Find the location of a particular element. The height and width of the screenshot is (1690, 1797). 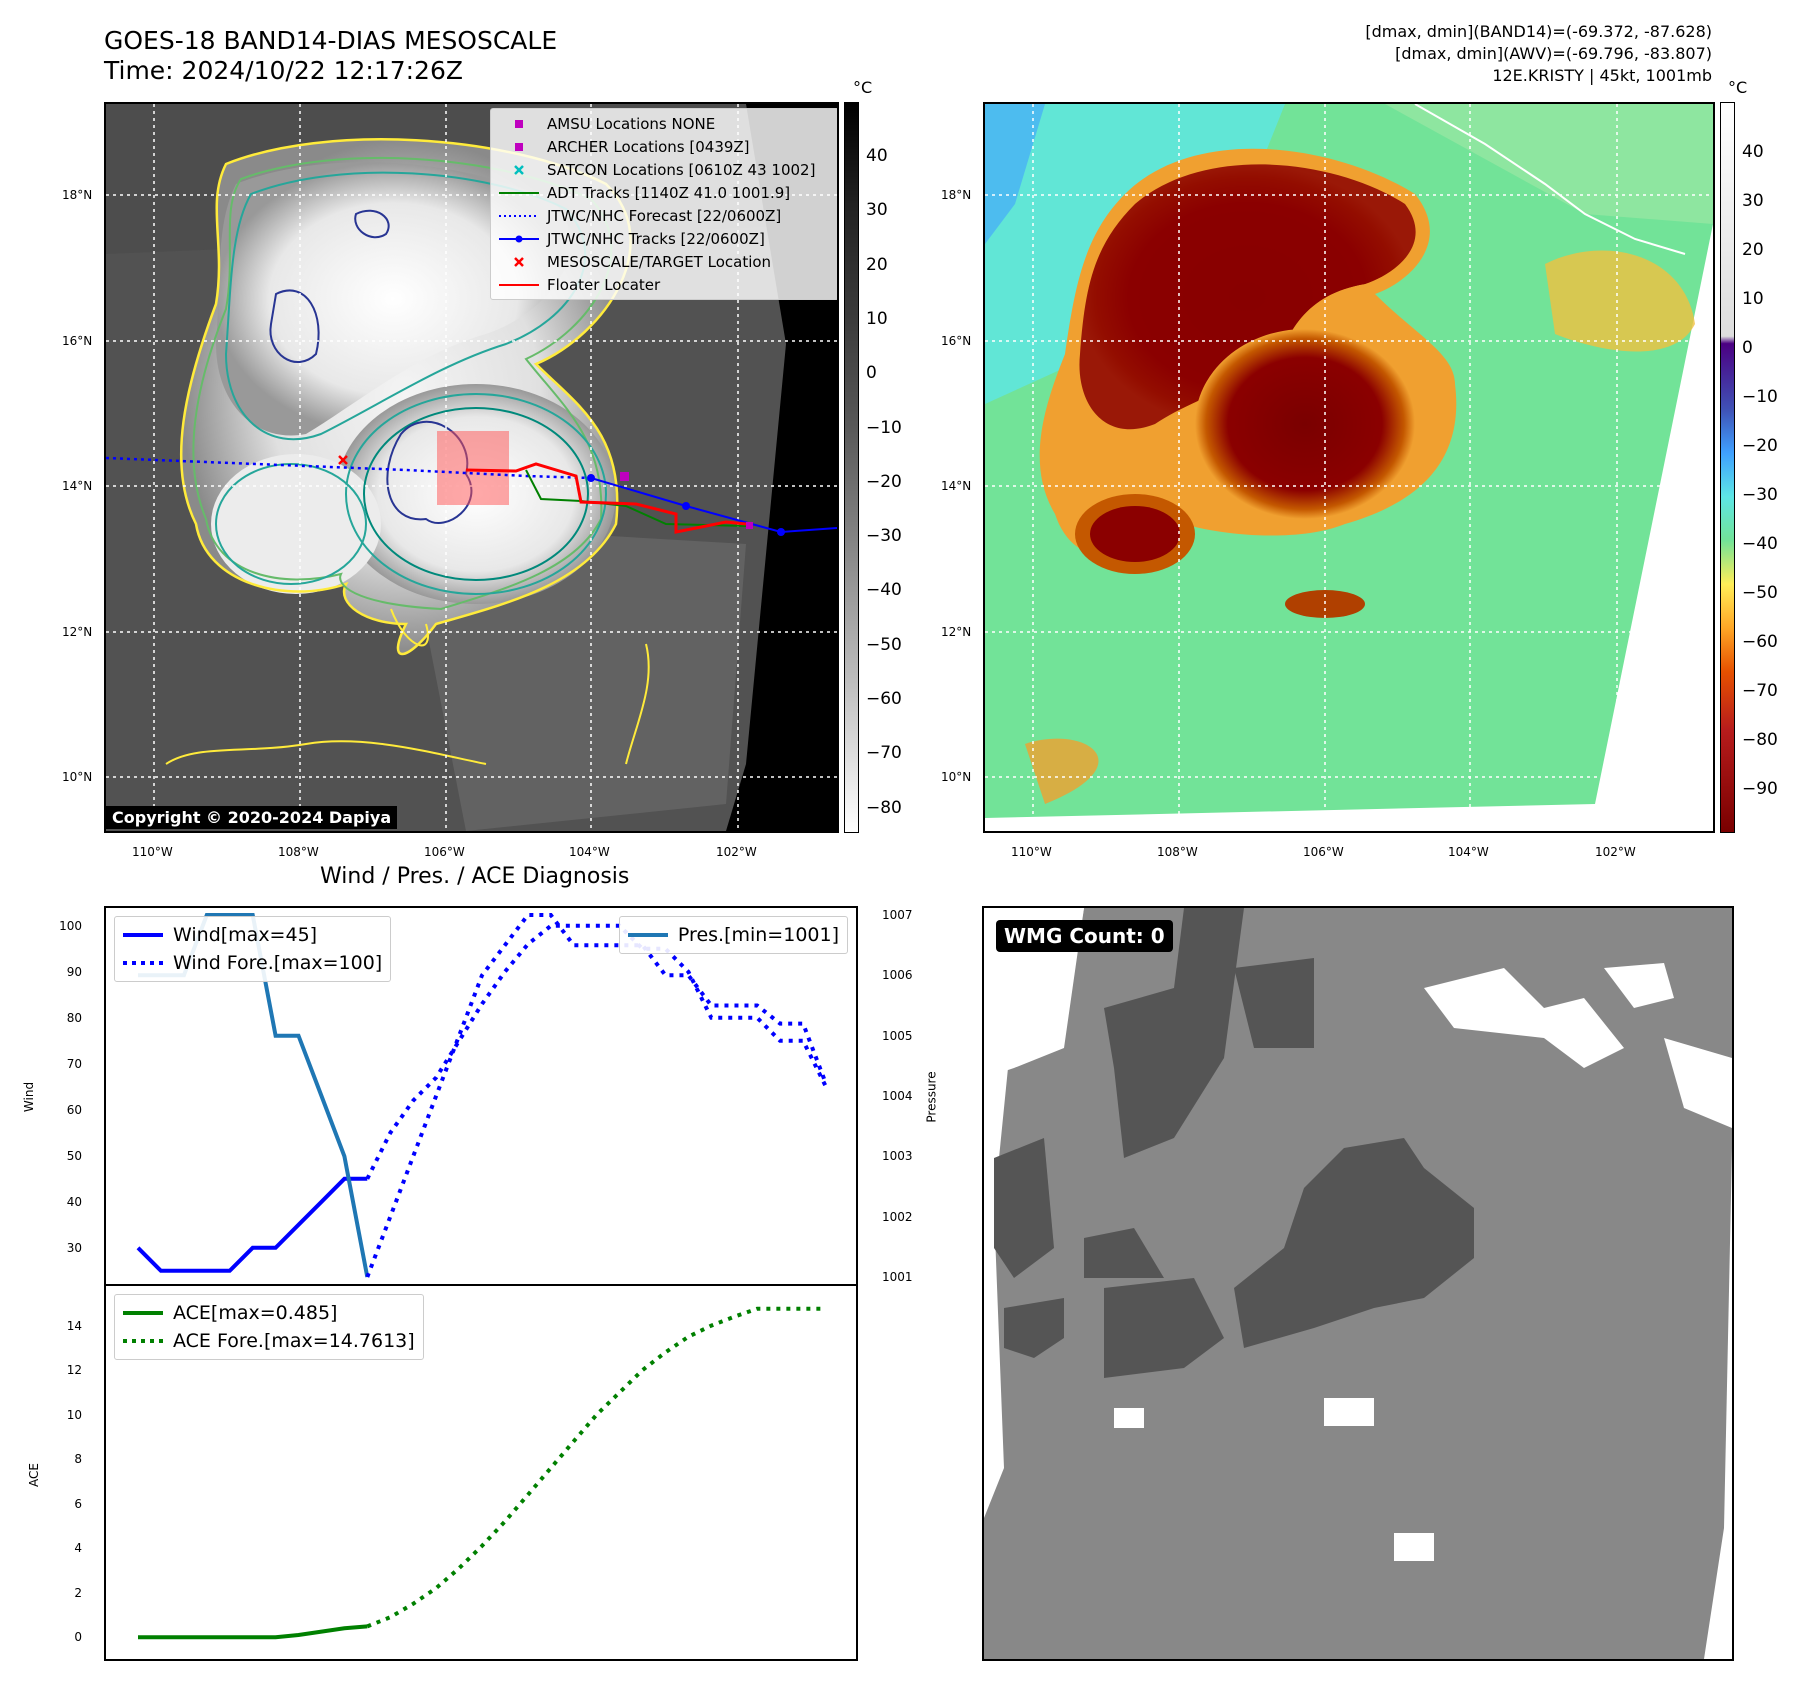

lat-tick-label: 10°N is located at coordinates (77, 777).